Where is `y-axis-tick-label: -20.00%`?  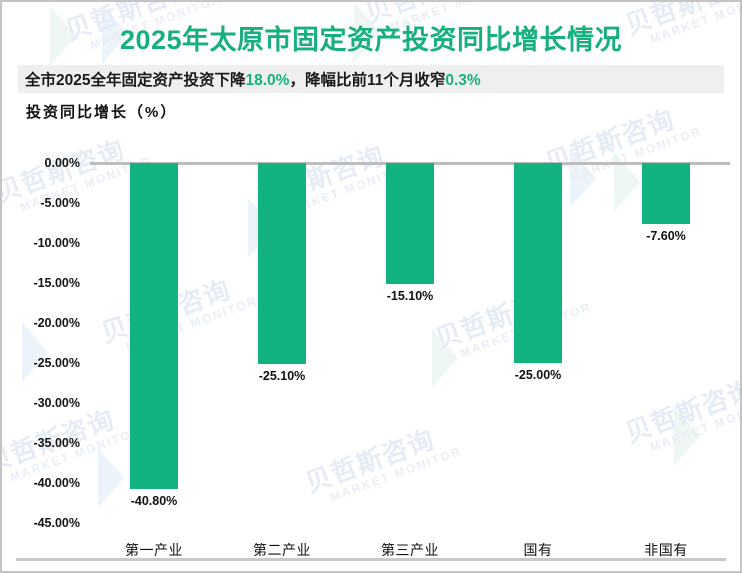
y-axis-tick-label: -20.00% is located at coordinates (56, 323).